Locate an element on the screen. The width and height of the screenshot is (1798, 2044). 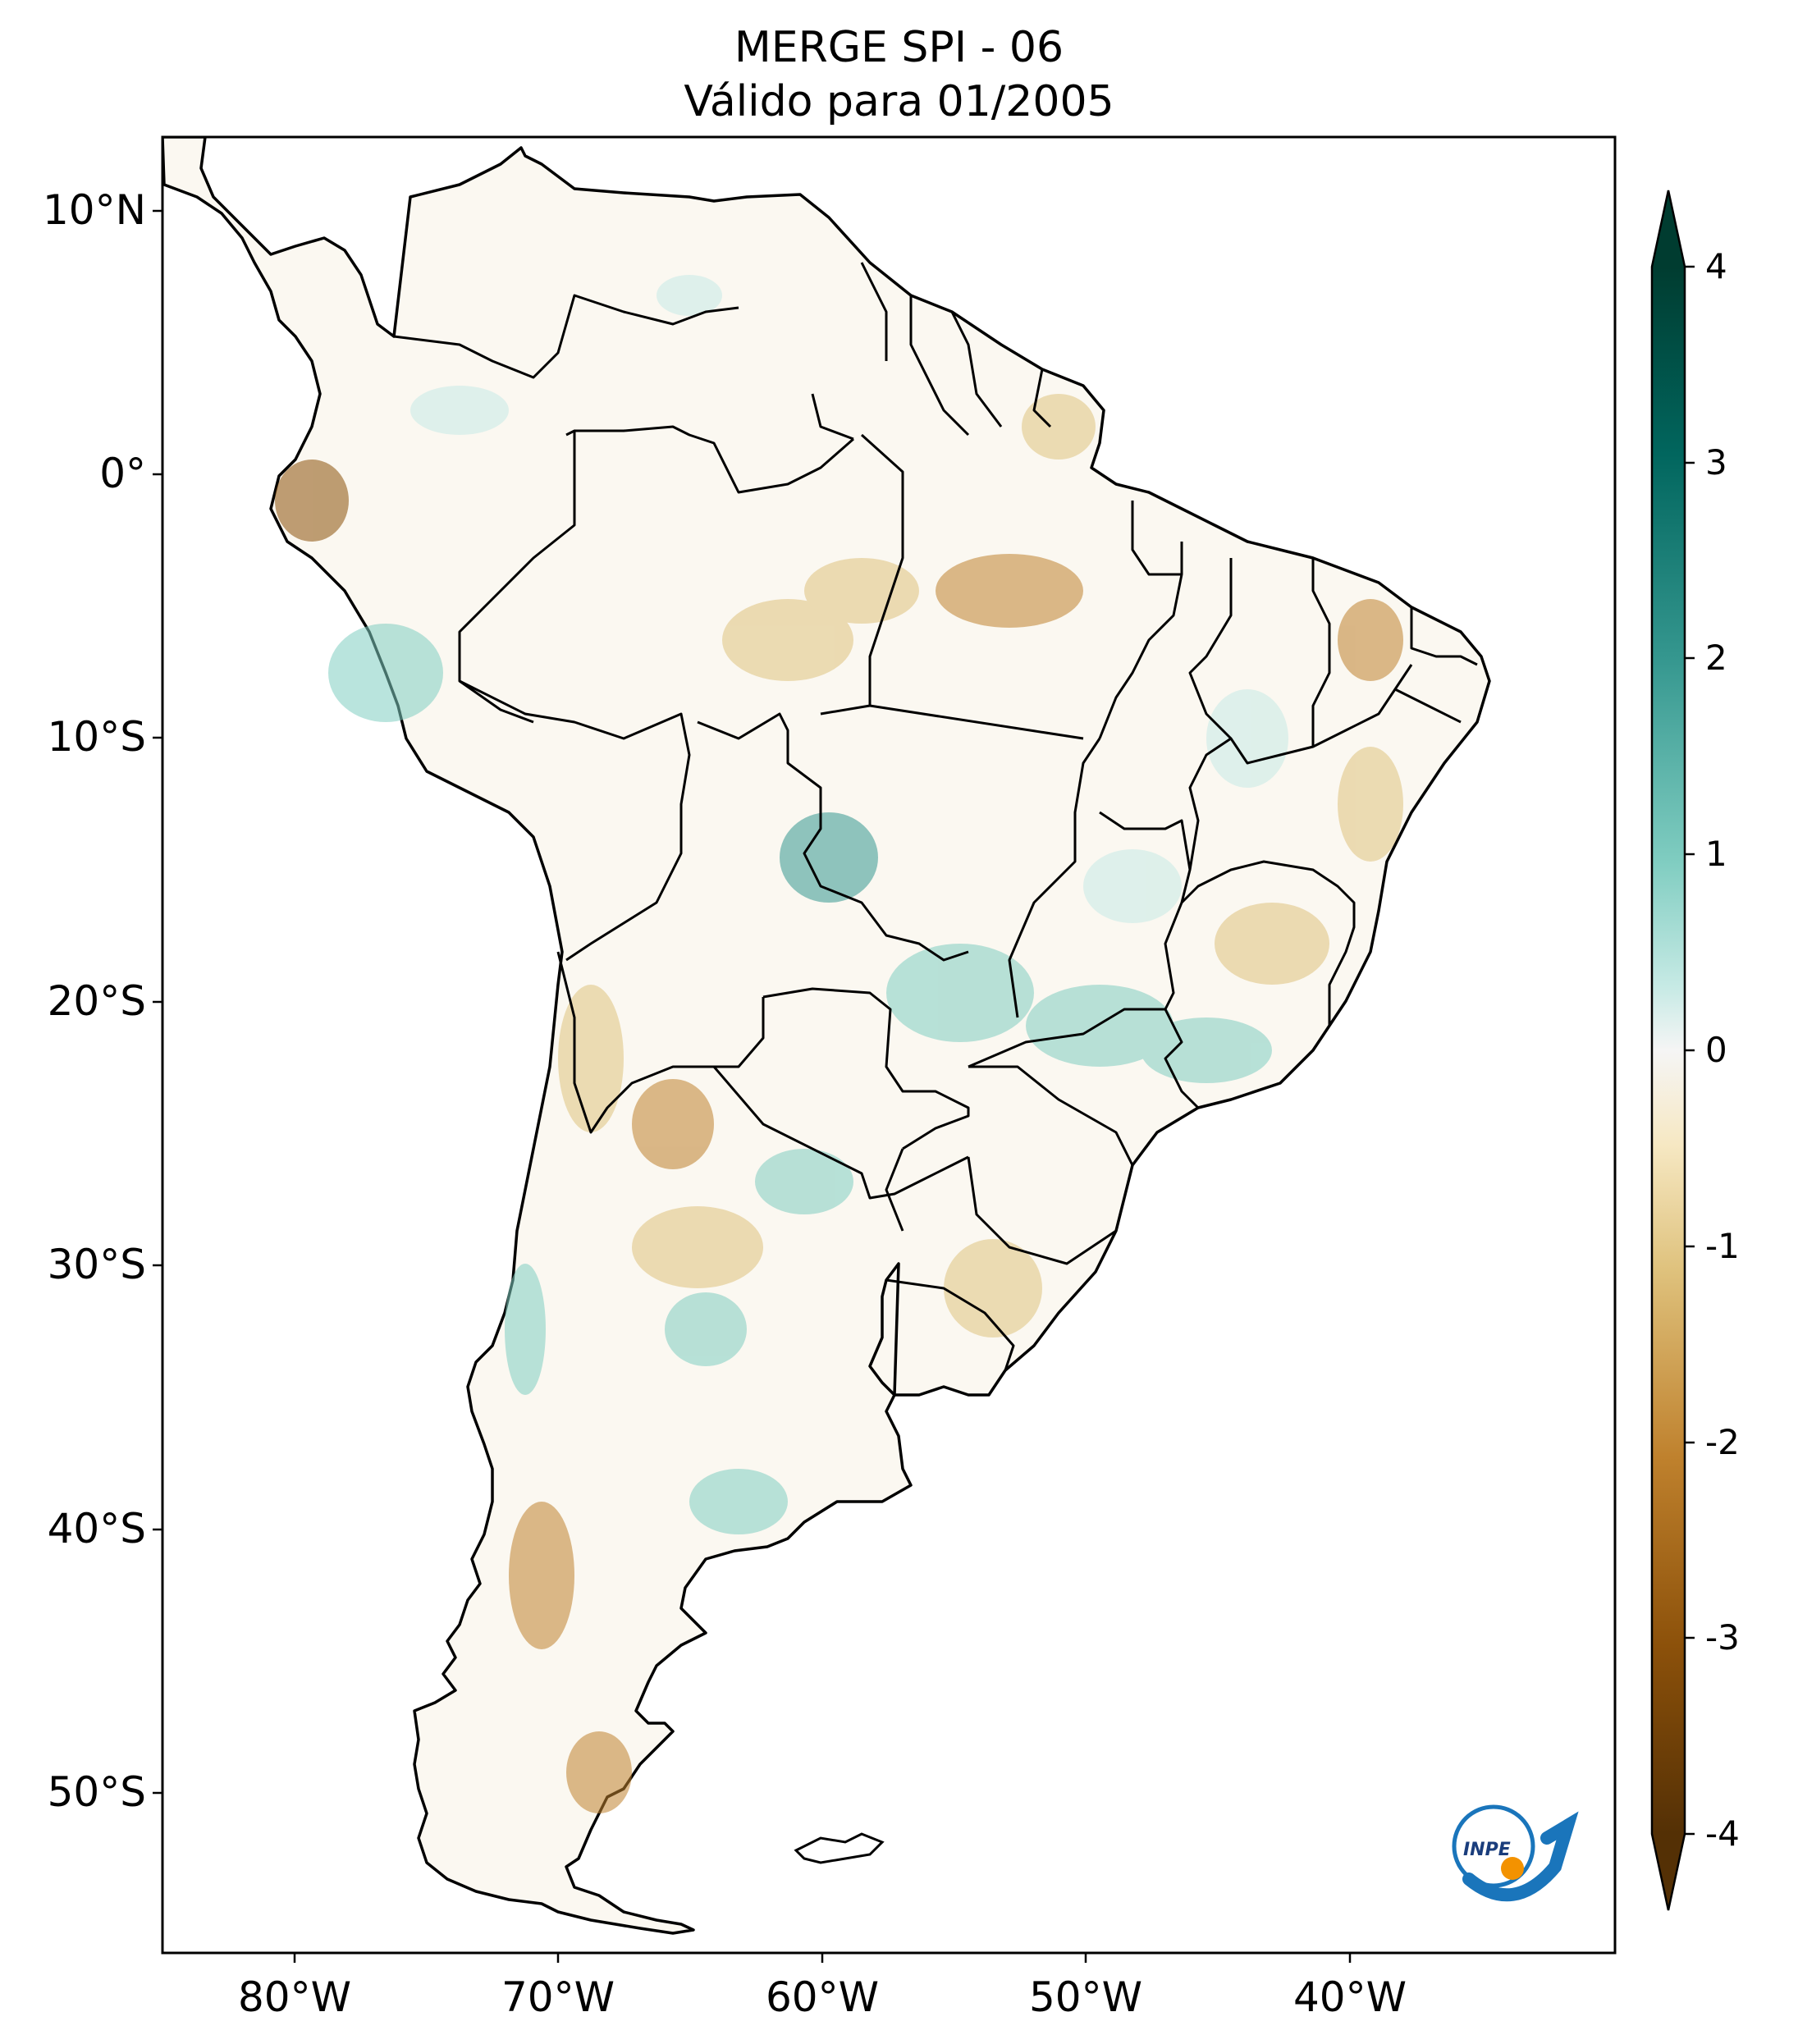
lon-label-40w: 40°W is located at coordinates (1349, 1997).